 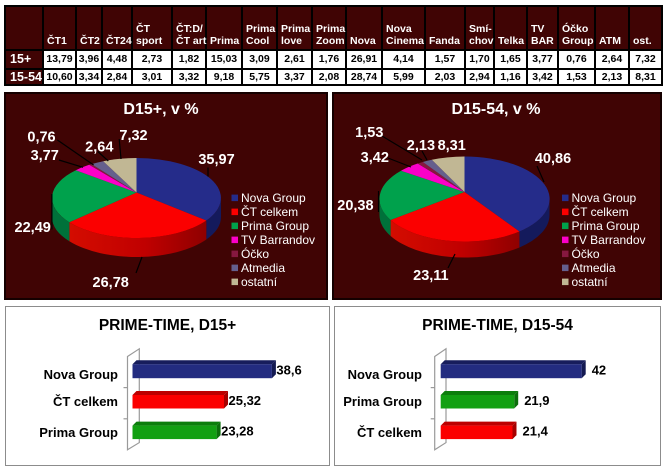 I want to click on svg-text: 22,49, so click(x=33, y=228).